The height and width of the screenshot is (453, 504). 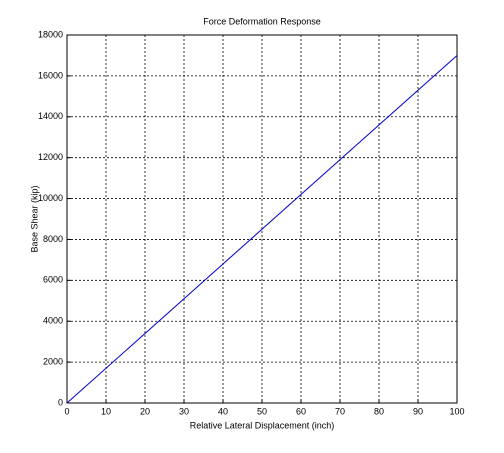 I want to click on y-tick-label: 12000, so click(x=50, y=157).